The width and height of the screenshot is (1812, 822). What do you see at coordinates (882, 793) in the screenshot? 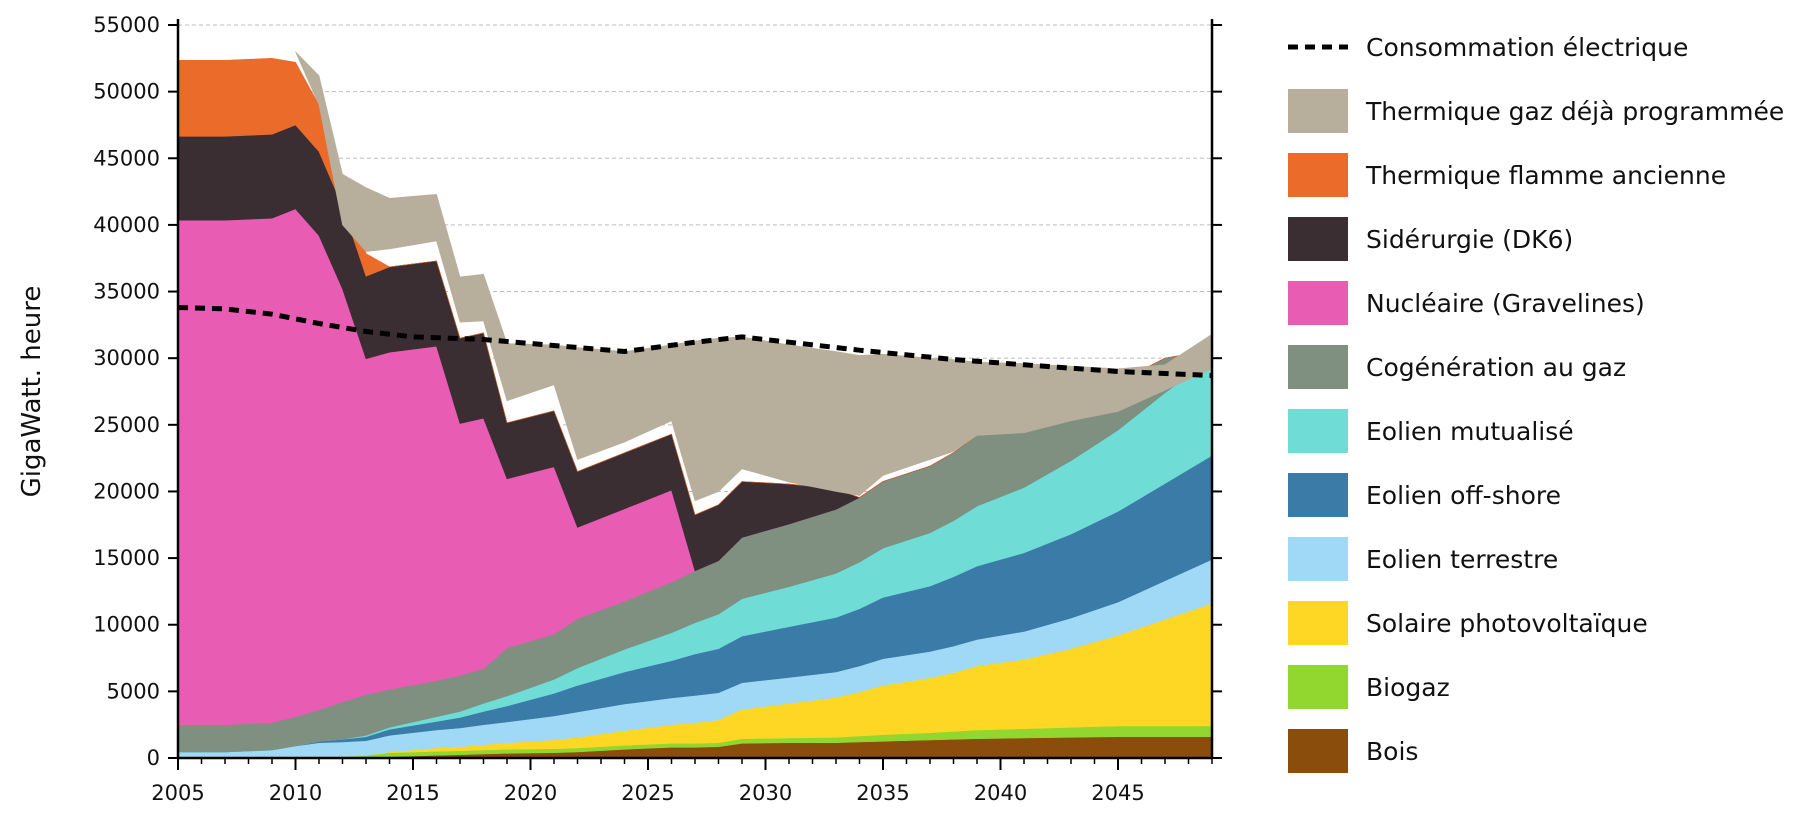
I see `x-tick-label-2035: 2035` at bounding box center [882, 793].